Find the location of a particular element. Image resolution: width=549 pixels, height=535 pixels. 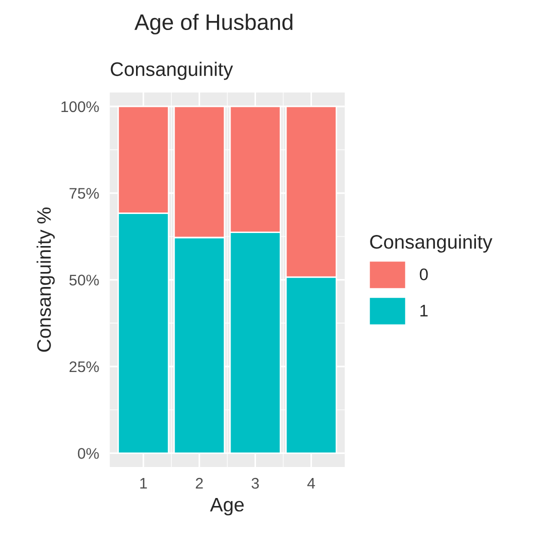

x-tick-label: 1 is located at coordinates (143, 483).